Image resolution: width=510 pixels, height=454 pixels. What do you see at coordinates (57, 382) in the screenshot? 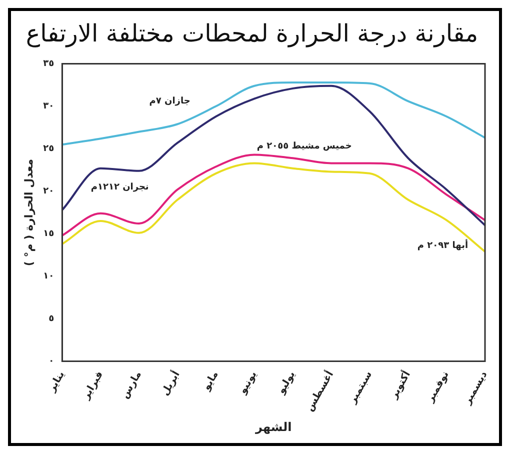
I see `x-tick-label: يناير` at bounding box center [57, 382].